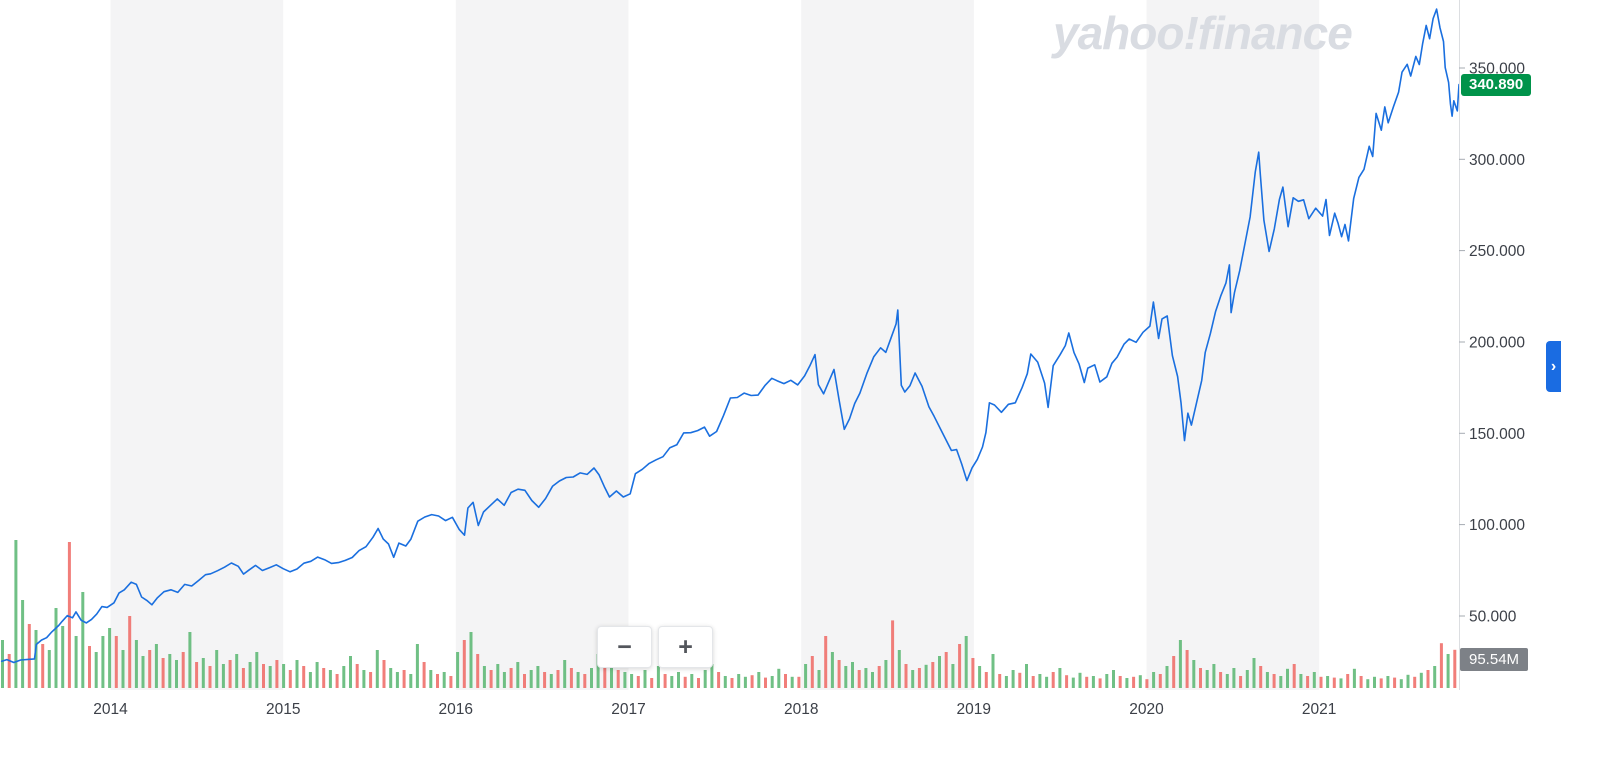 The image size is (1600, 760). I want to click on x-axis-label: 2017, so click(628, 709).